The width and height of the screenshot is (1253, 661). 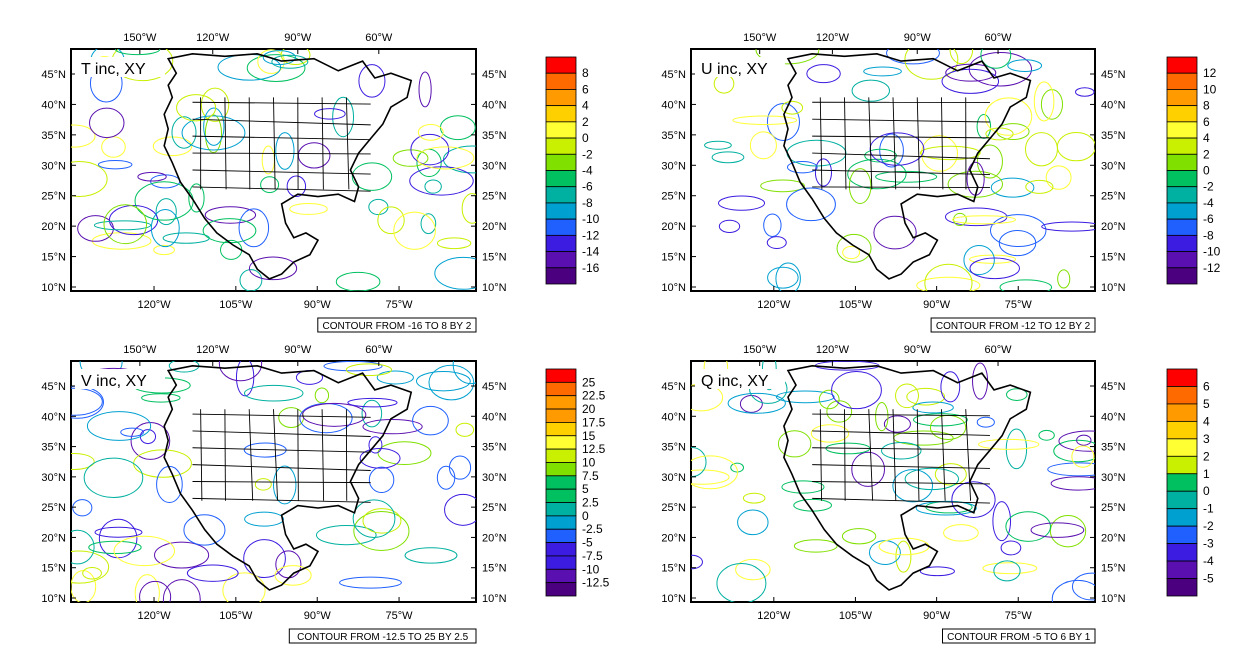 What do you see at coordinates (1206, 386) in the screenshot?
I see `colorbar-label: 6` at bounding box center [1206, 386].